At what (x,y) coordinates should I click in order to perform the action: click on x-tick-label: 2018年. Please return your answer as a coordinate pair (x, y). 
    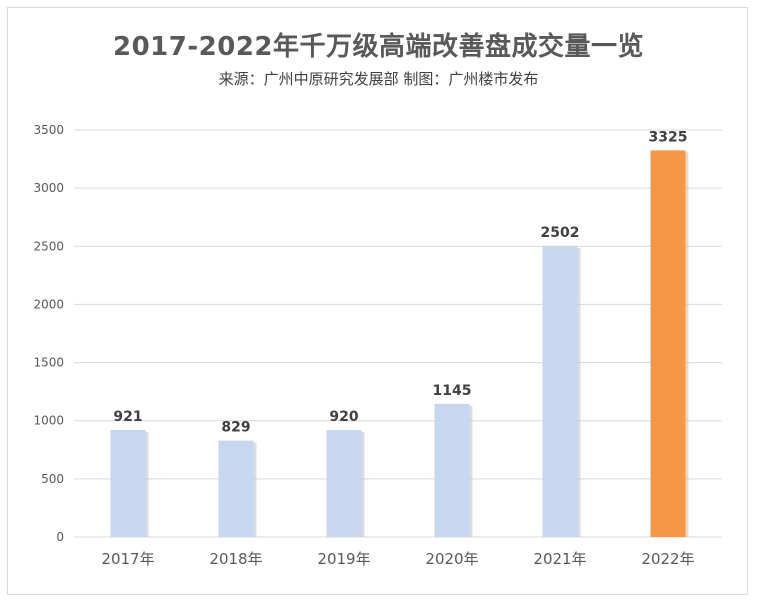
    Looking at the image, I should click on (235, 559).